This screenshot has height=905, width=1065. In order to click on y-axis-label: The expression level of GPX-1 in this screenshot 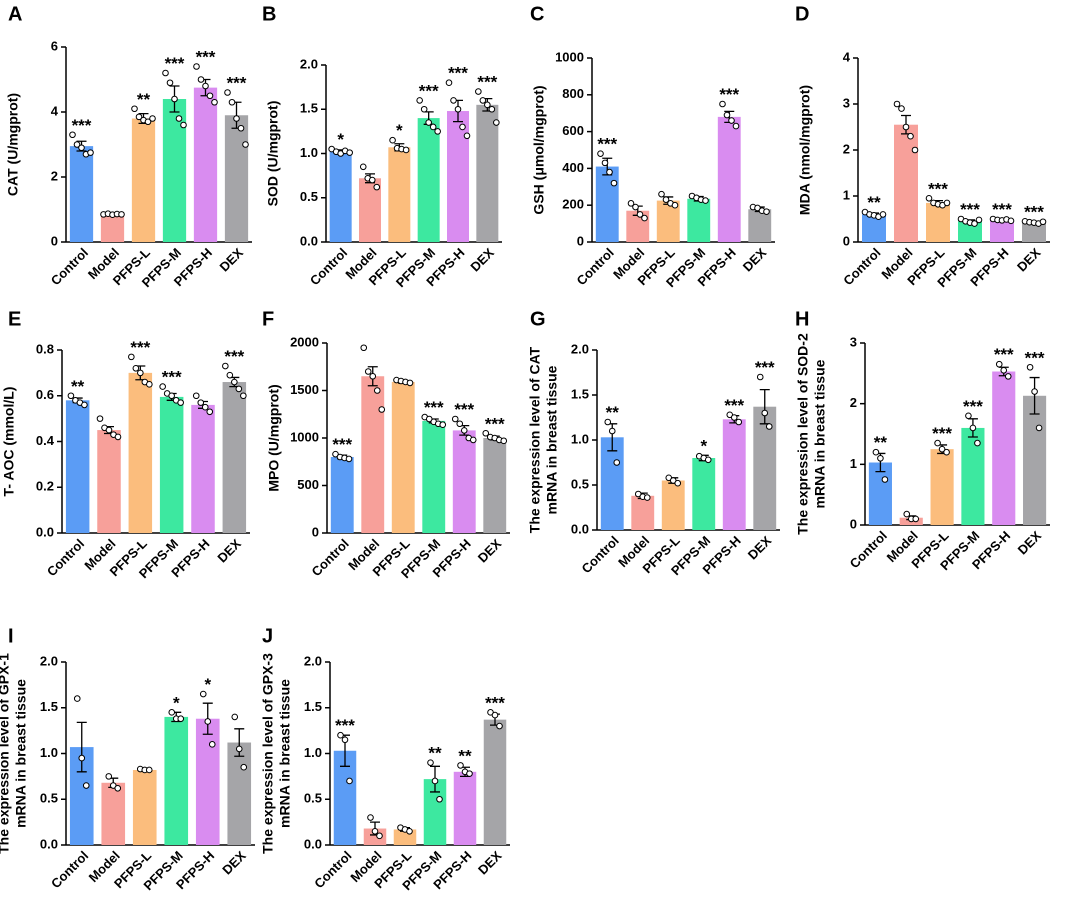, I will do `click(6, 753)`.